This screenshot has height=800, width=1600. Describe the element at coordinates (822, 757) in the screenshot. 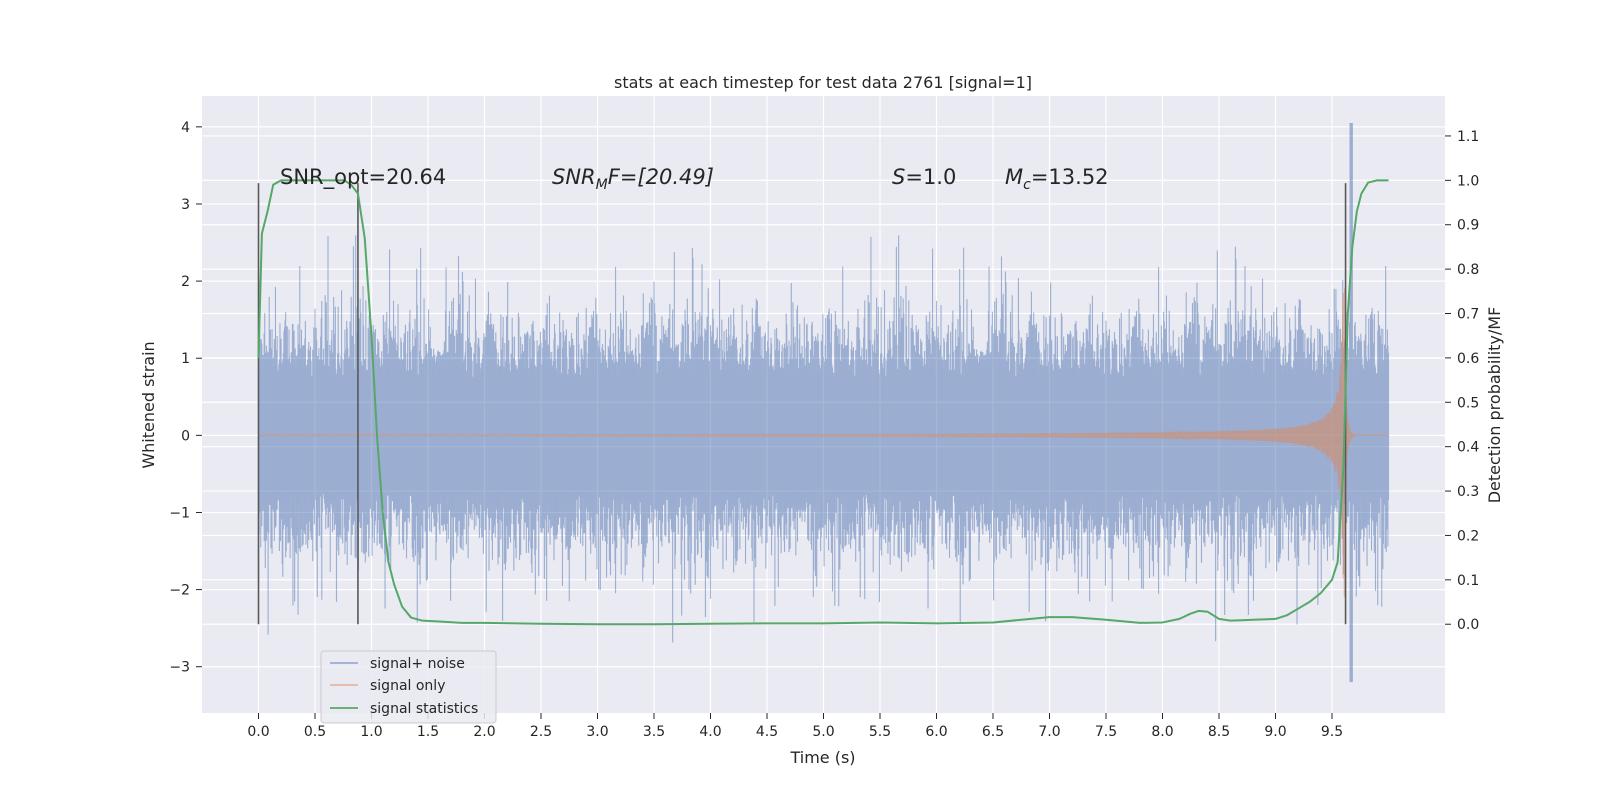

I see `x-axis-label: Time (s)` at that location.